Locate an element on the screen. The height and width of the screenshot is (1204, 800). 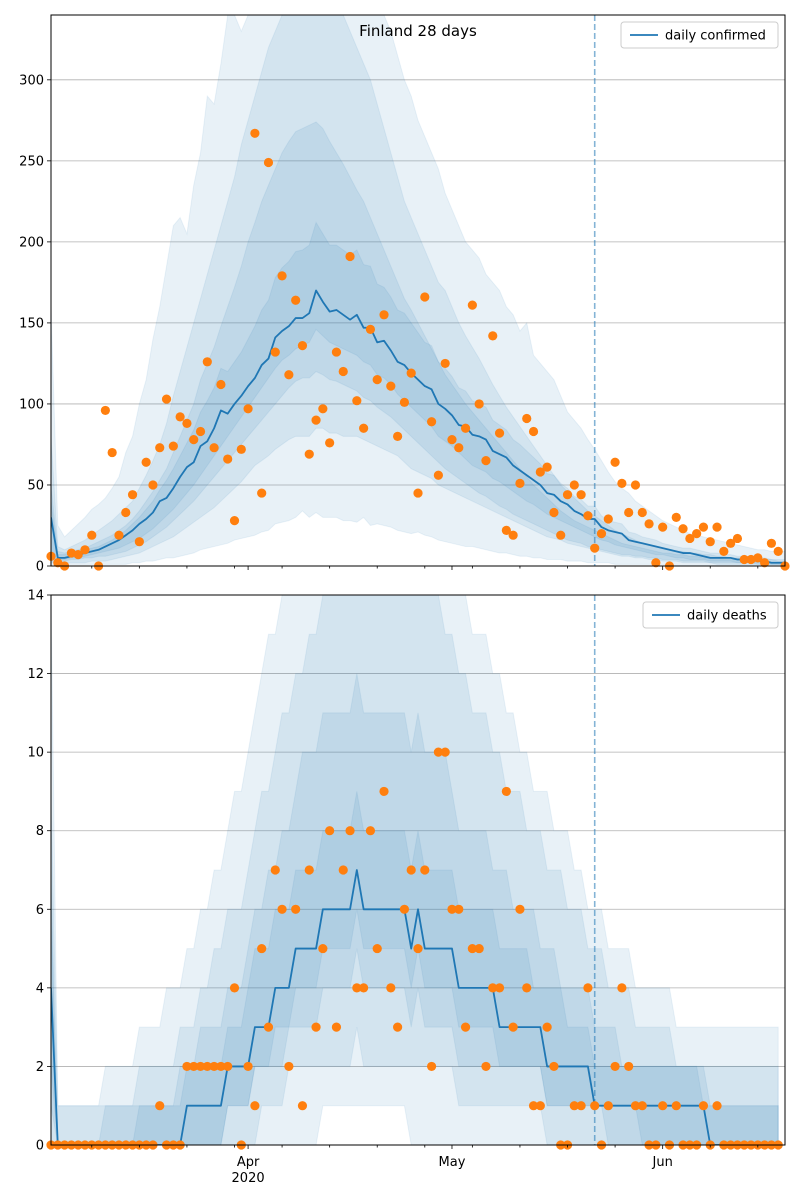
deaths-legend-label: daily deaths is located at coordinates (727, 616).